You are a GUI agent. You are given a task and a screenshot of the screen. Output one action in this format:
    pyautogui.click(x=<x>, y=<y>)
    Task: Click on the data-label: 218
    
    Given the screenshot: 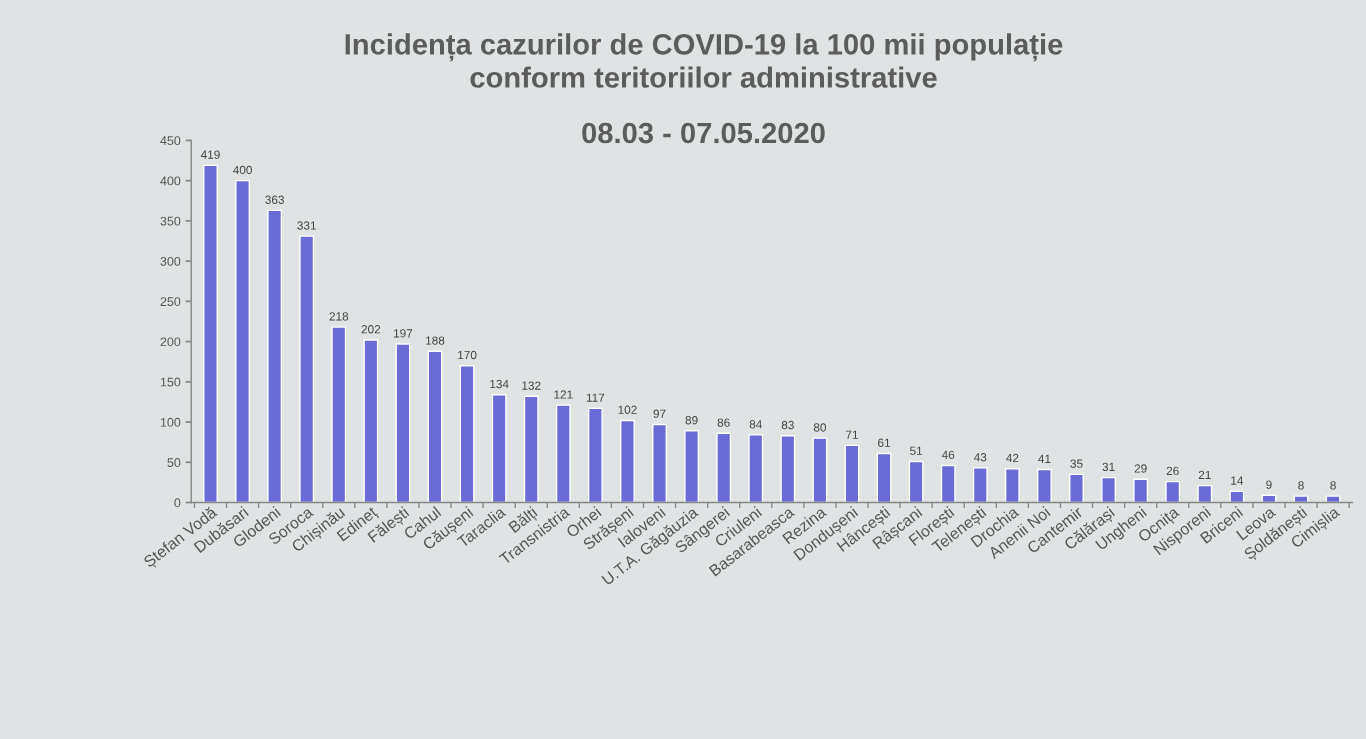 What is the action you would take?
    pyautogui.click(x=339, y=316)
    